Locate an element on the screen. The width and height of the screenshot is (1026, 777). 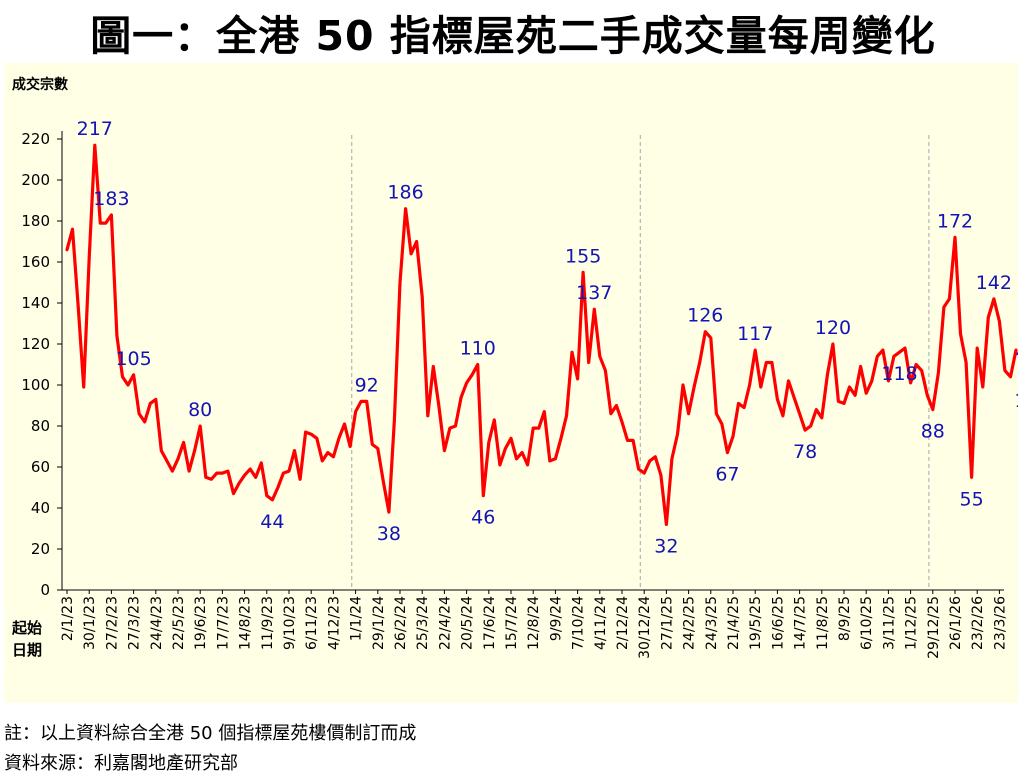
x-tick-label: 11/9/23 is located at coordinates (268, 623).